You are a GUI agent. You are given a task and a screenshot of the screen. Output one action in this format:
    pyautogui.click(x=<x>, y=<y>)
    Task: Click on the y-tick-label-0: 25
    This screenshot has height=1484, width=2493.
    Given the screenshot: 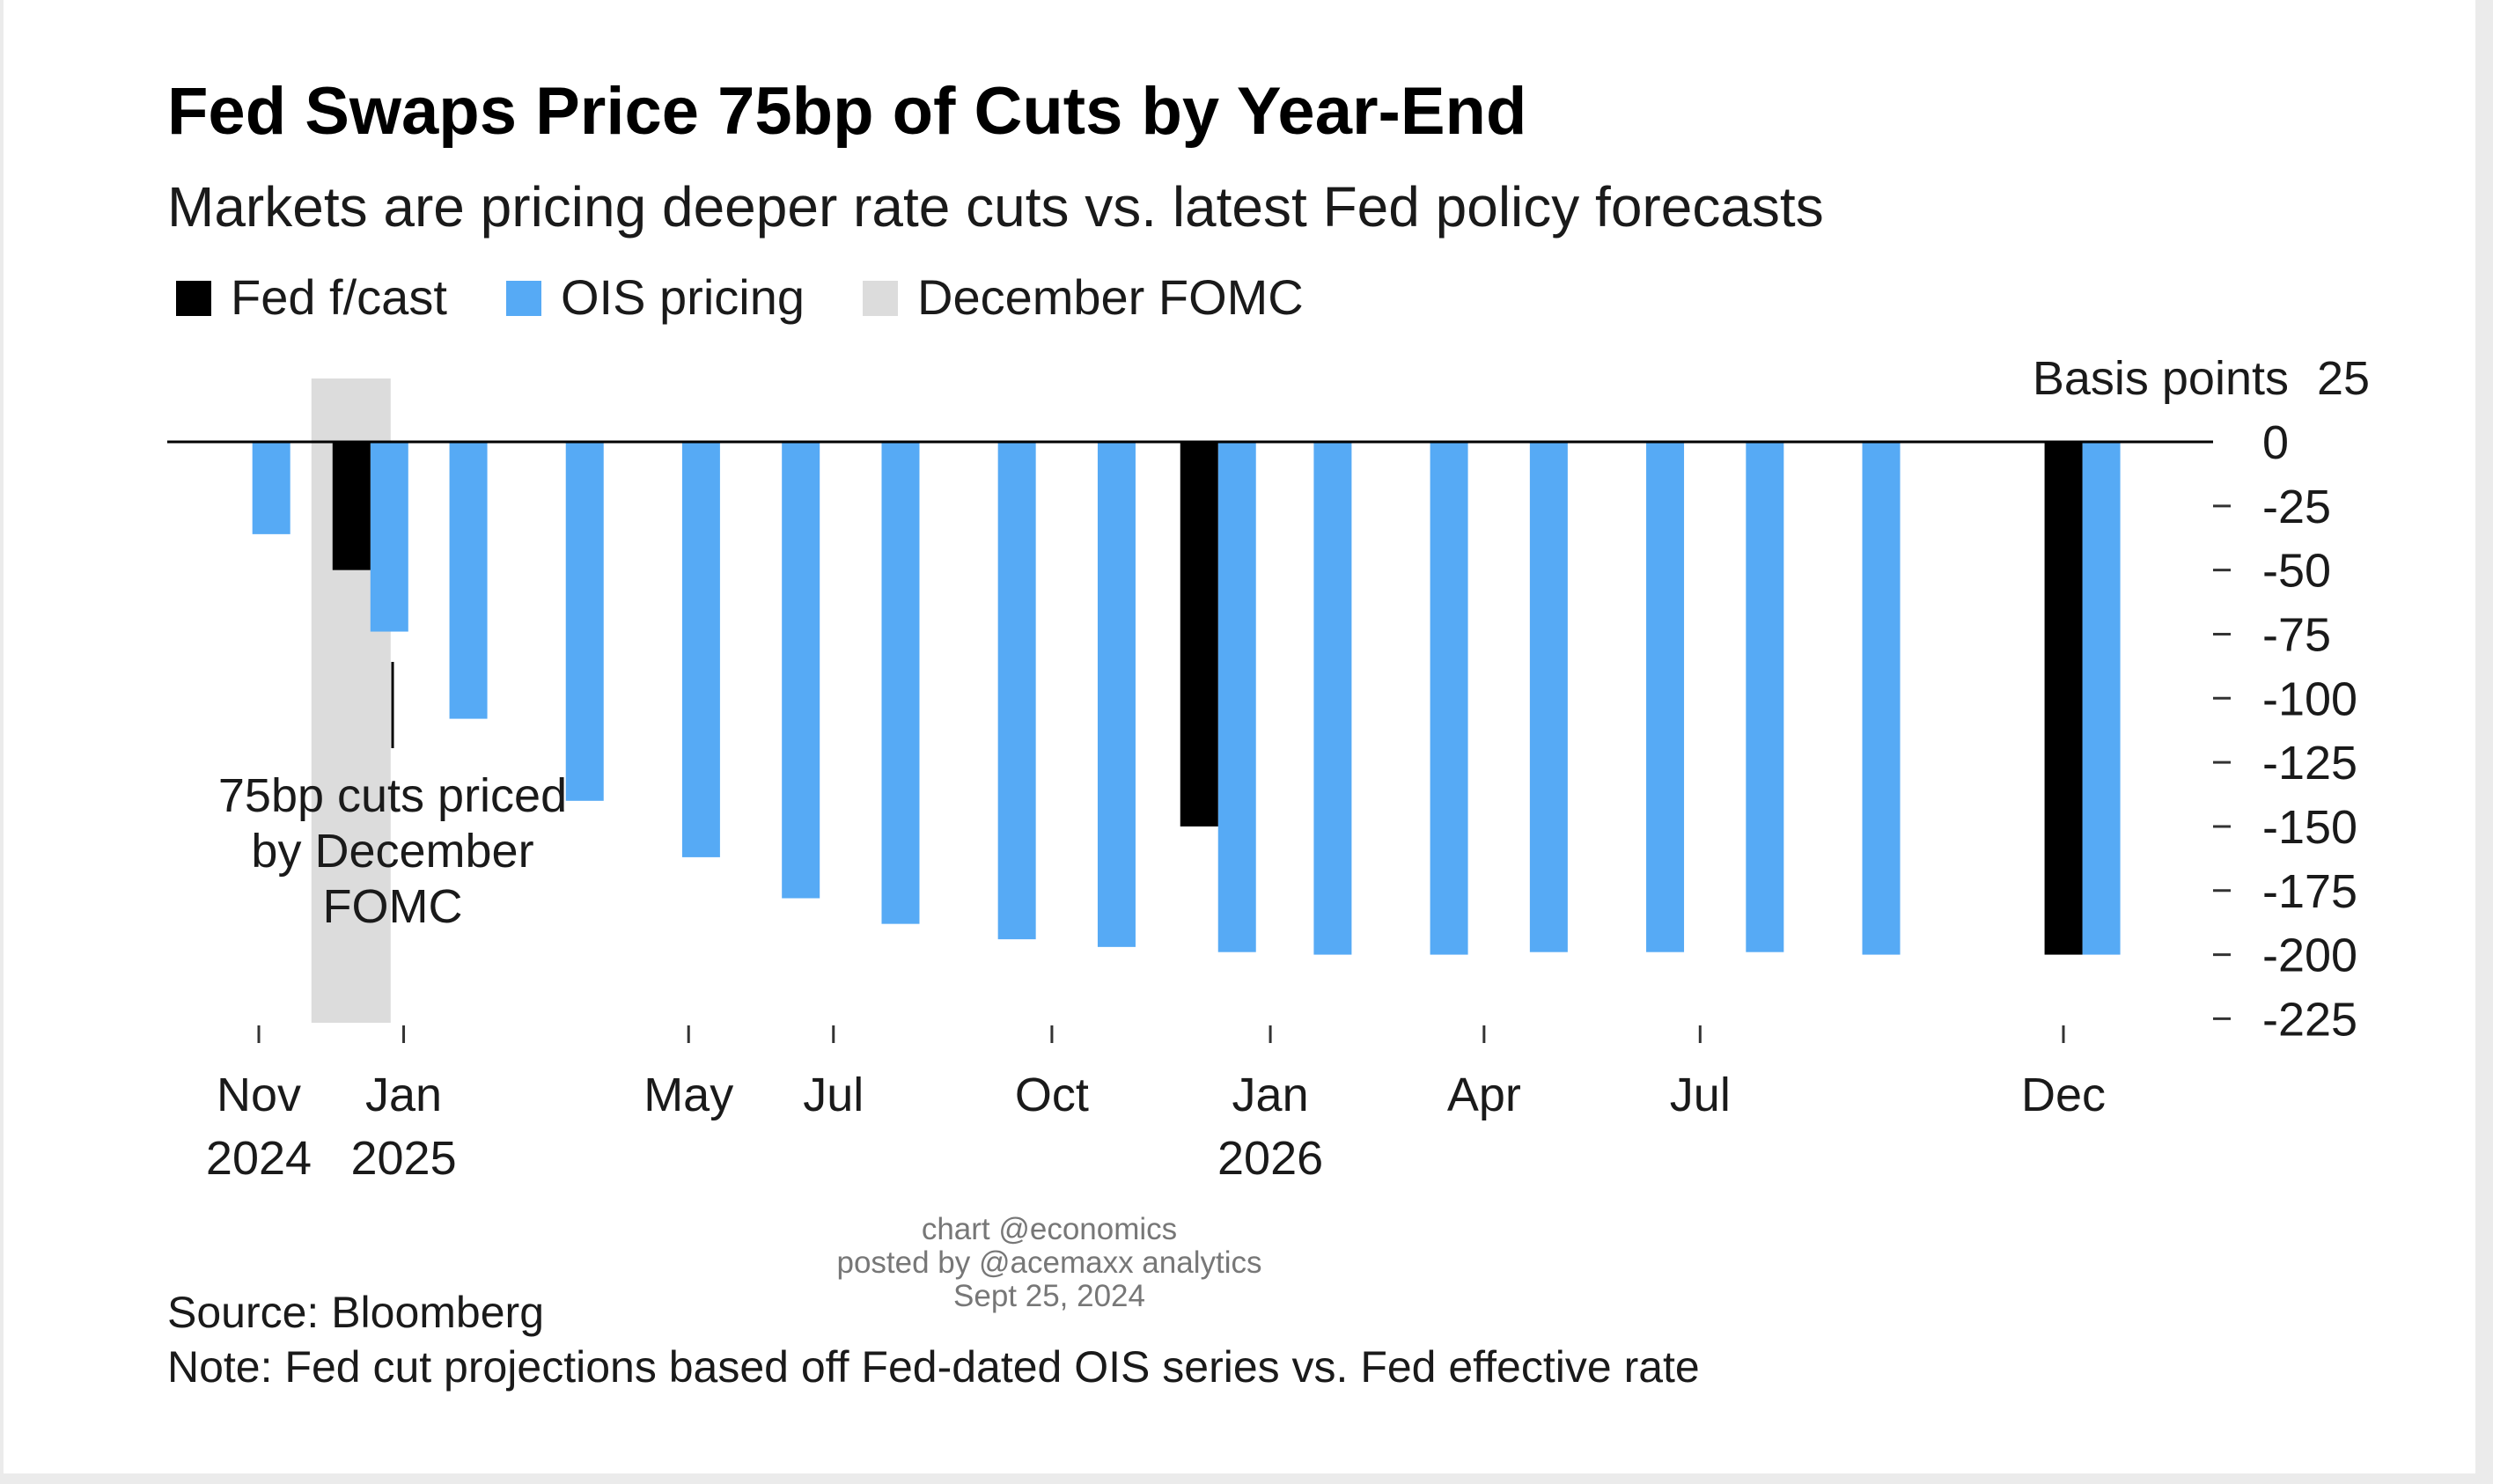 What is the action you would take?
    pyautogui.click(x=2343, y=378)
    